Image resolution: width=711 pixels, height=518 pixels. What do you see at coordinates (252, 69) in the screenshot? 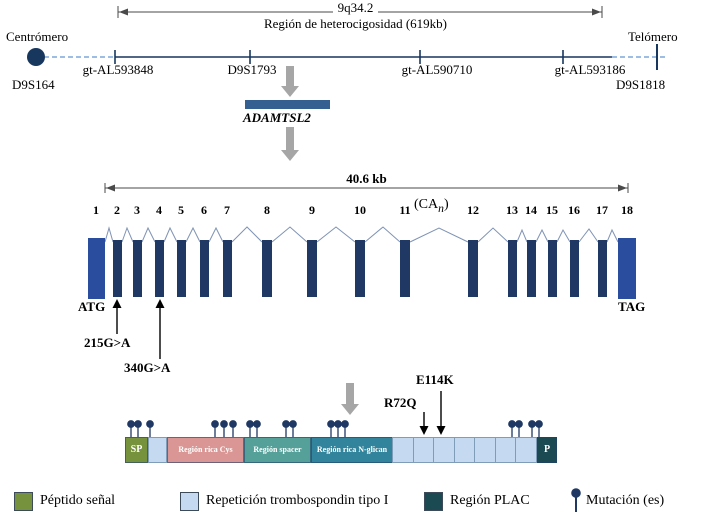
I see `marker-d9s1793: D9S1793` at bounding box center [252, 69].